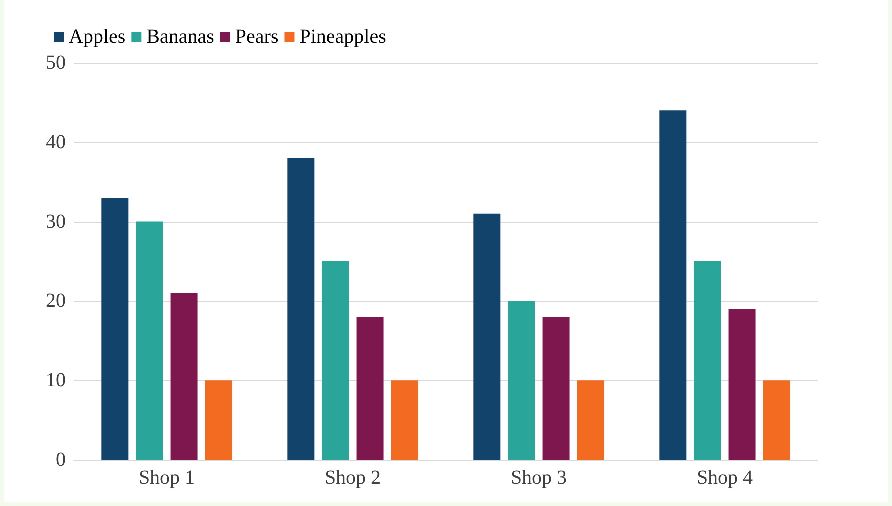 The height and width of the screenshot is (506, 892). What do you see at coordinates (725, 478) in the screenshot?
I see `x-tick-label: Shop 4` at bounding box center [725, 478].